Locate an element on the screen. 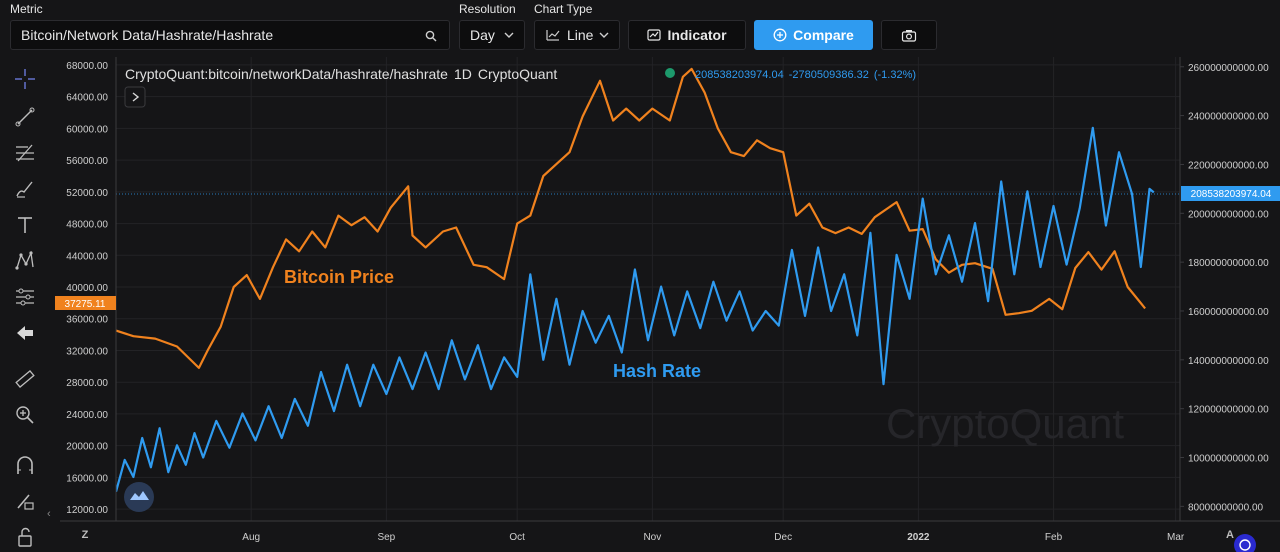  right-tick-label: 140000000000.00 is located at coordinates (1228, 361).